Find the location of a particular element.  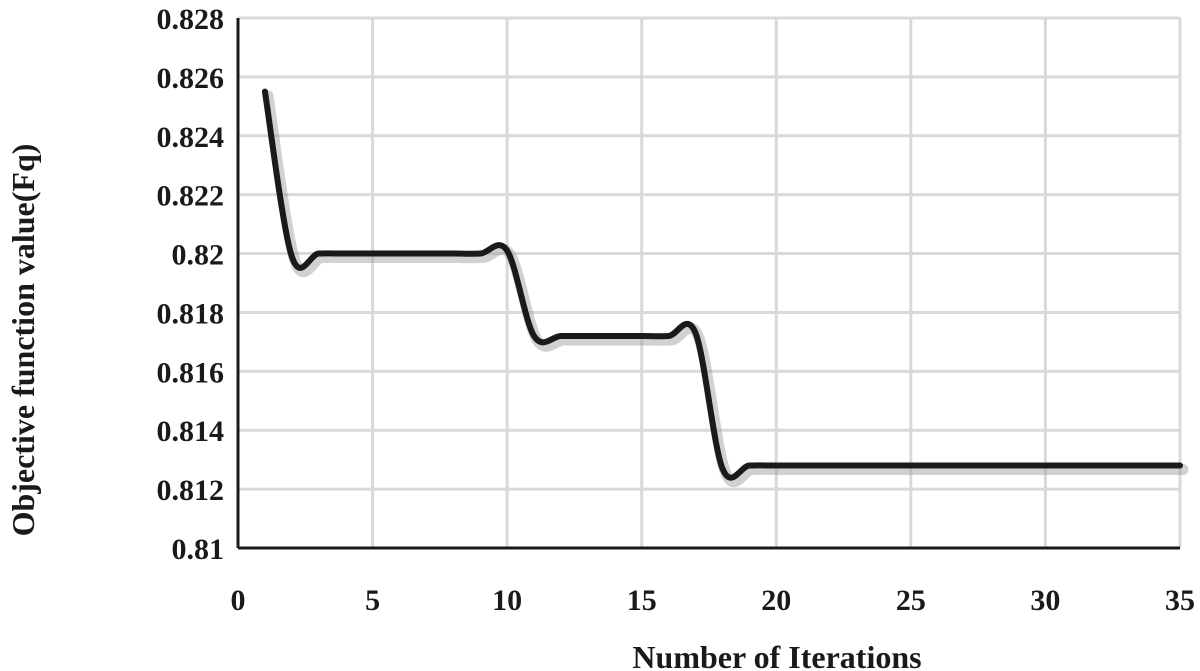

x-tick-label: 20 is located at coordinates (776, 600).